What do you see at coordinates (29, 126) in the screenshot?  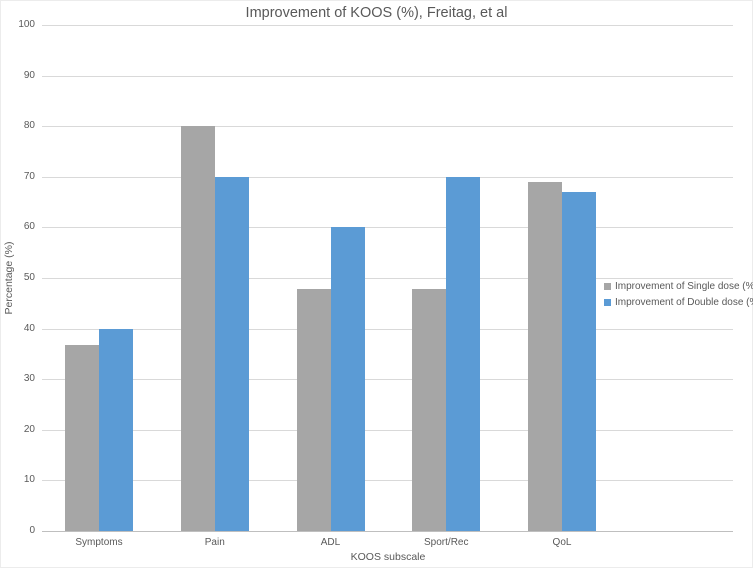 I see `y-tick-label-80: 80` at bounding box center [29, 126].